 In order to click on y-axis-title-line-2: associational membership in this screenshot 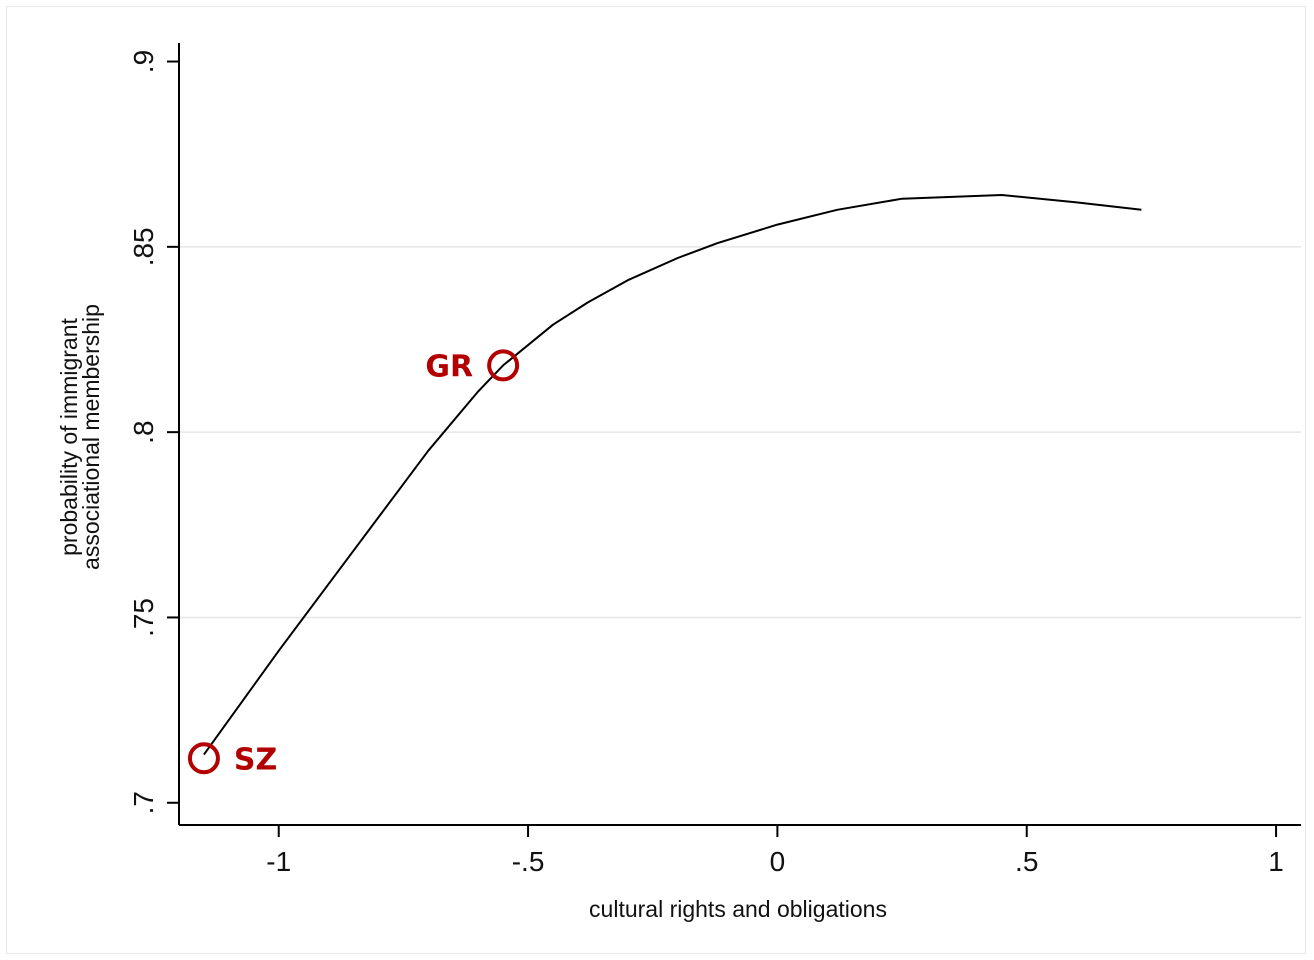, I will do `click(91, 437)`.